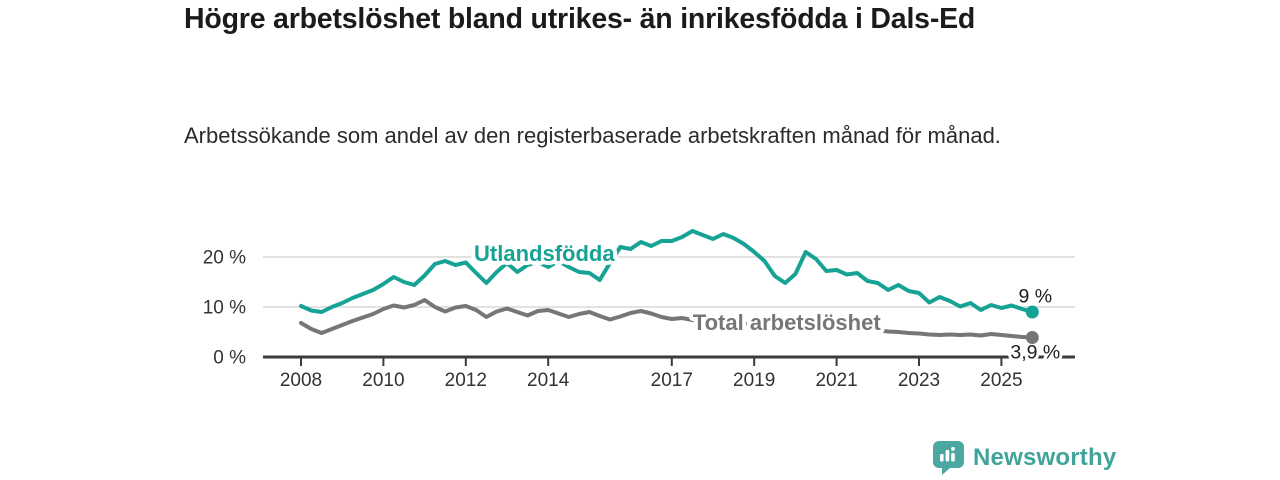  What do you see at coordinates (787, 322) in the screenshot?
I see `series-name-label-1: Total arbetslöshet` at bounding box center [787, 322].